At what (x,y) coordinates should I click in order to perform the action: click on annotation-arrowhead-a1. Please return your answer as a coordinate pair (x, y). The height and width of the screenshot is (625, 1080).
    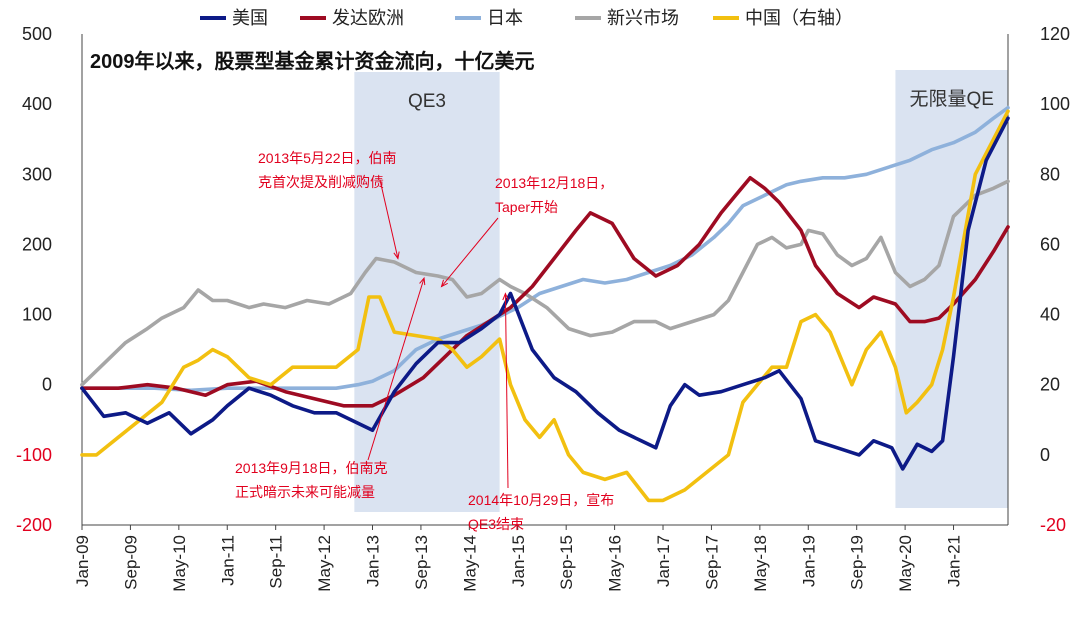
    Looking at the image, I should click on (396, 255).